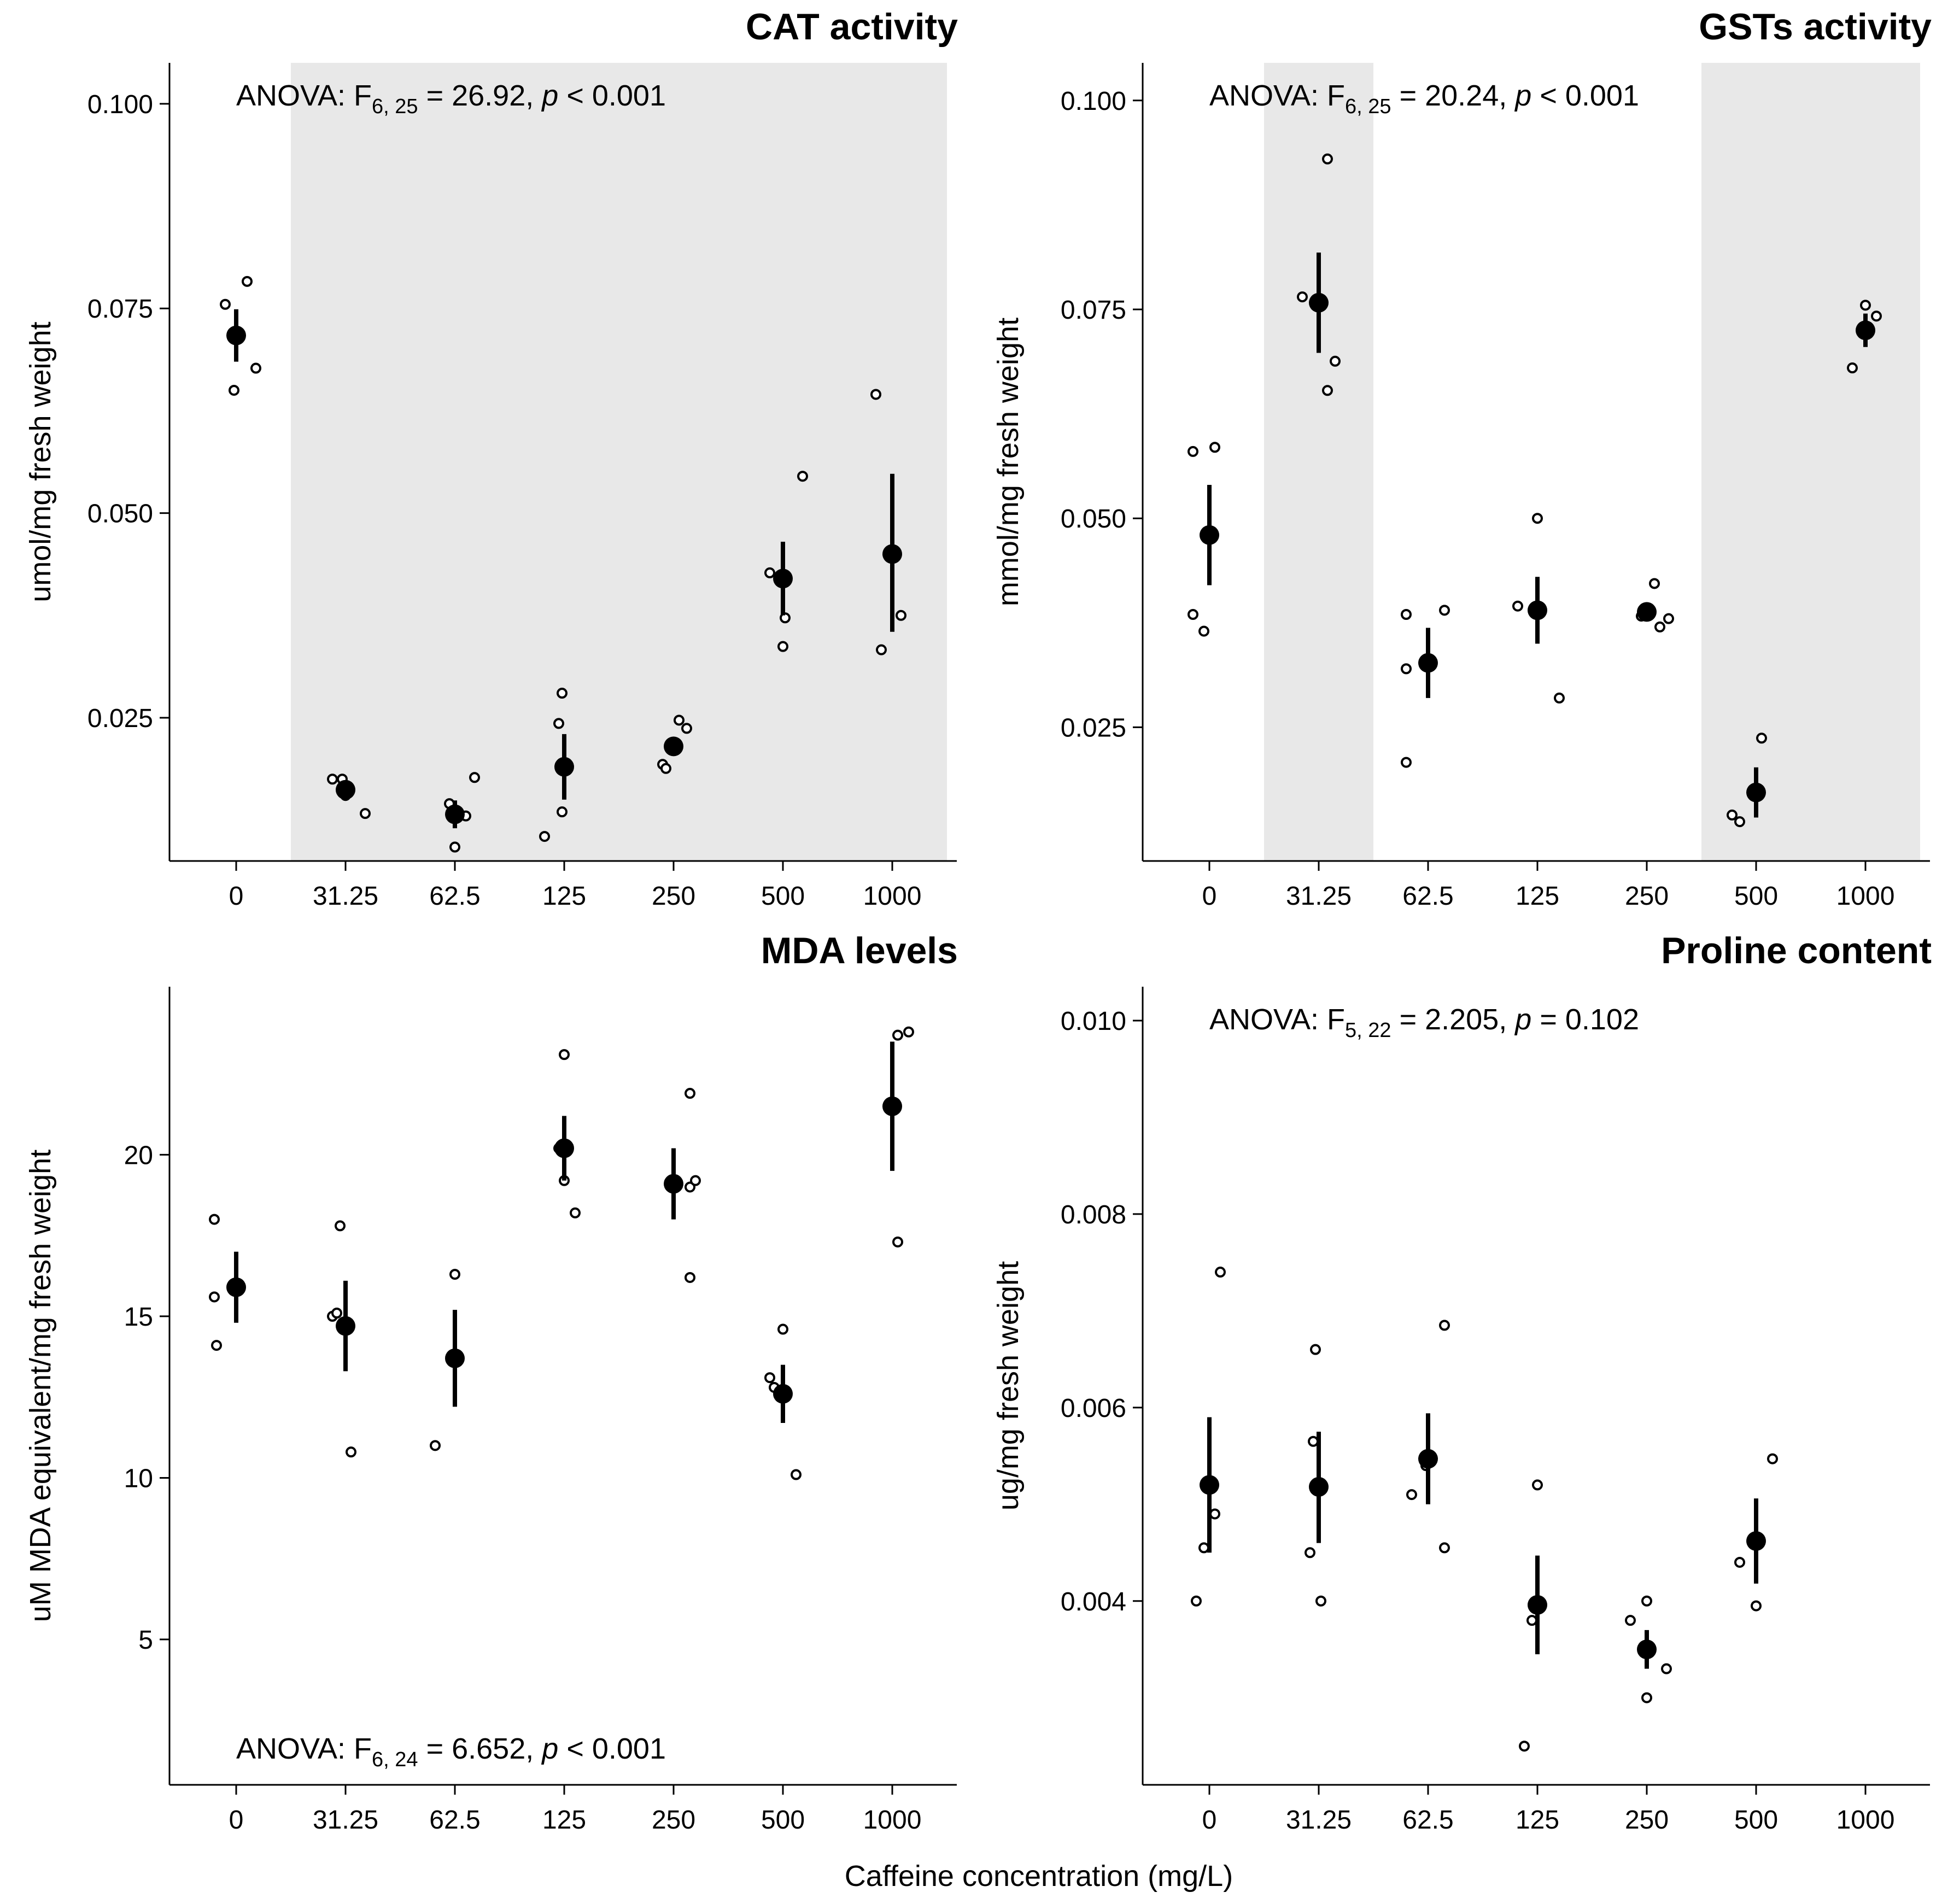 This screenshot has height=1904, width=1942. I want to click on panel-title: Proline content, so click(1797, 950).